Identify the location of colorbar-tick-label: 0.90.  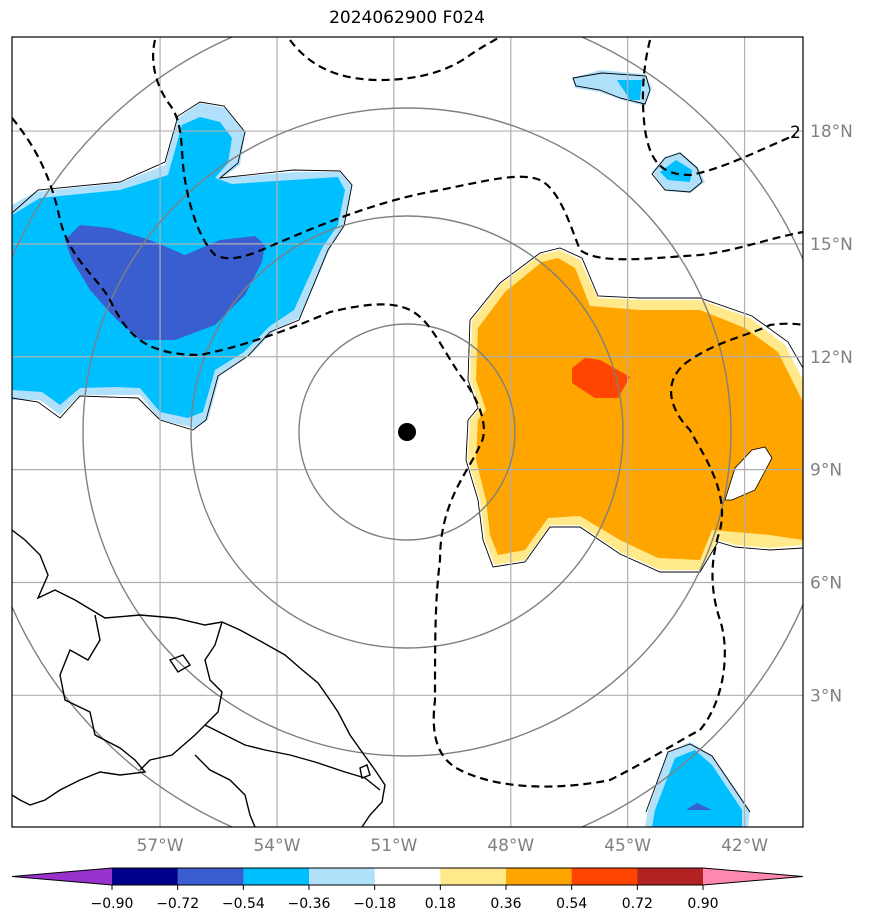
(702, 904).